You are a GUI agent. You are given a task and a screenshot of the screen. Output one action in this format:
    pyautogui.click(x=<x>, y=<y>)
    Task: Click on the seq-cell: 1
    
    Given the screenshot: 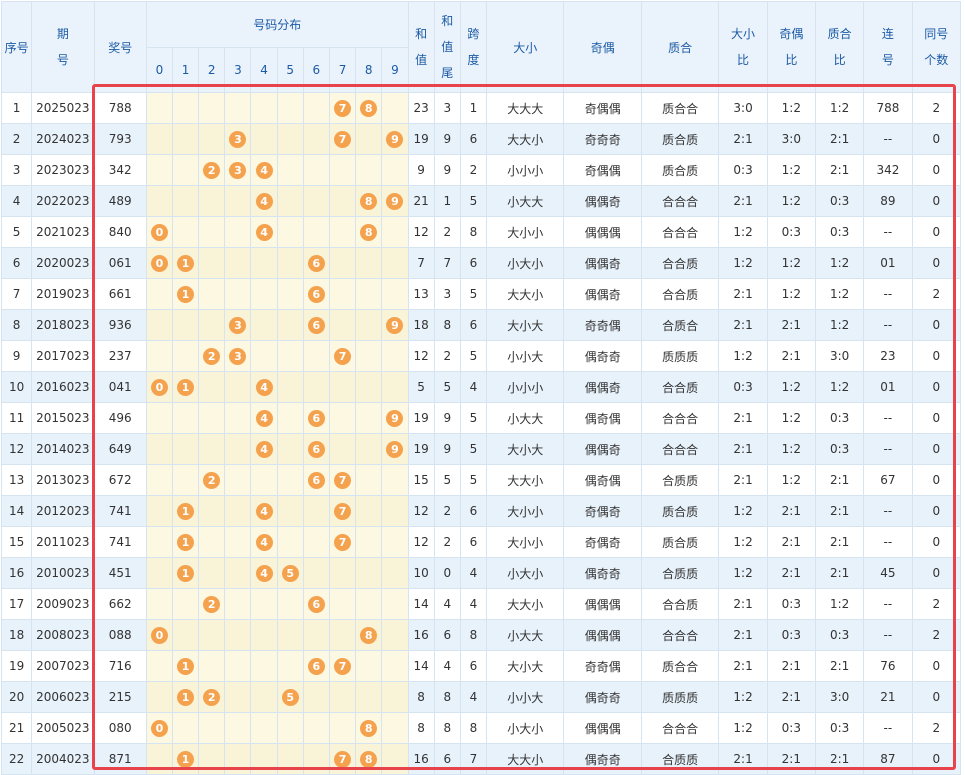 What is the action you would take?
    pyautogui.click(x=16, y=108)
    